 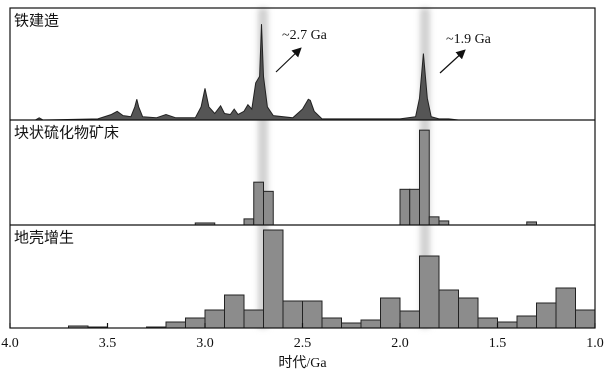 I want to click on x-tick-label: 1.0, so click(x=595, y=343).